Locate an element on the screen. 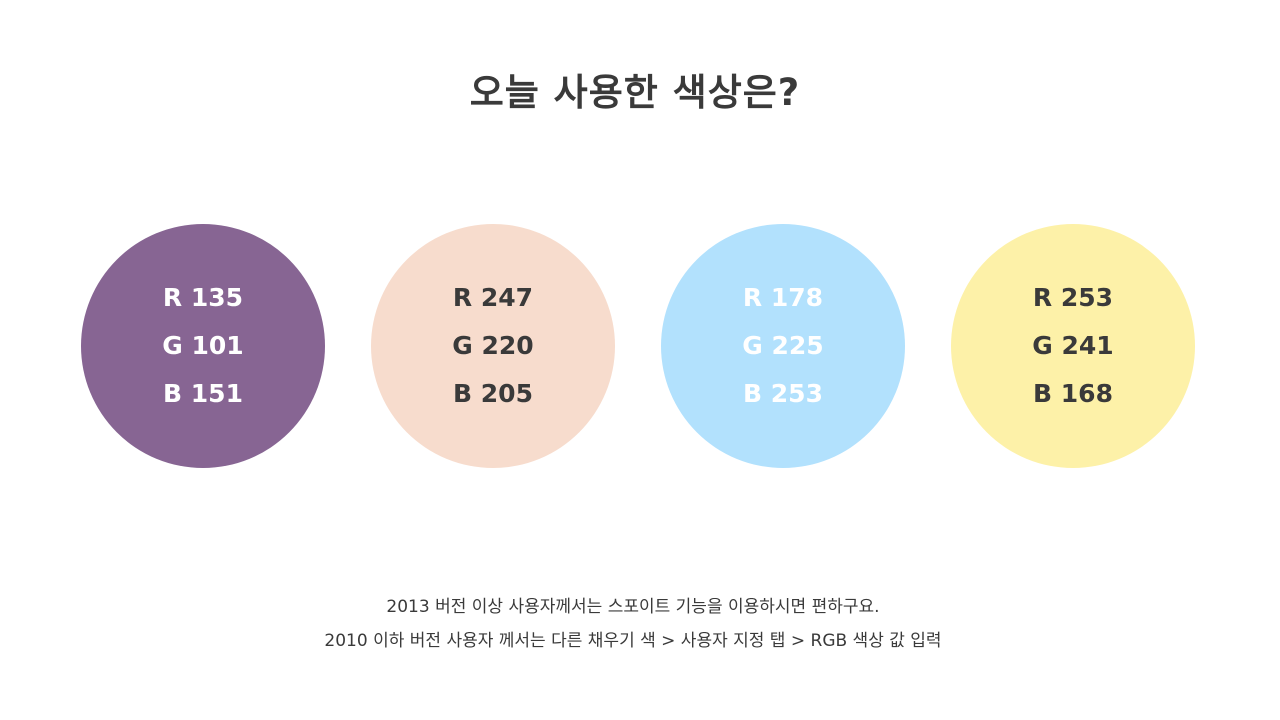 The height and width of the screenshot is (720, 1280). color-swatch-yellow: R 253 G 241 B 168 is located at coordinates (1073, 346).